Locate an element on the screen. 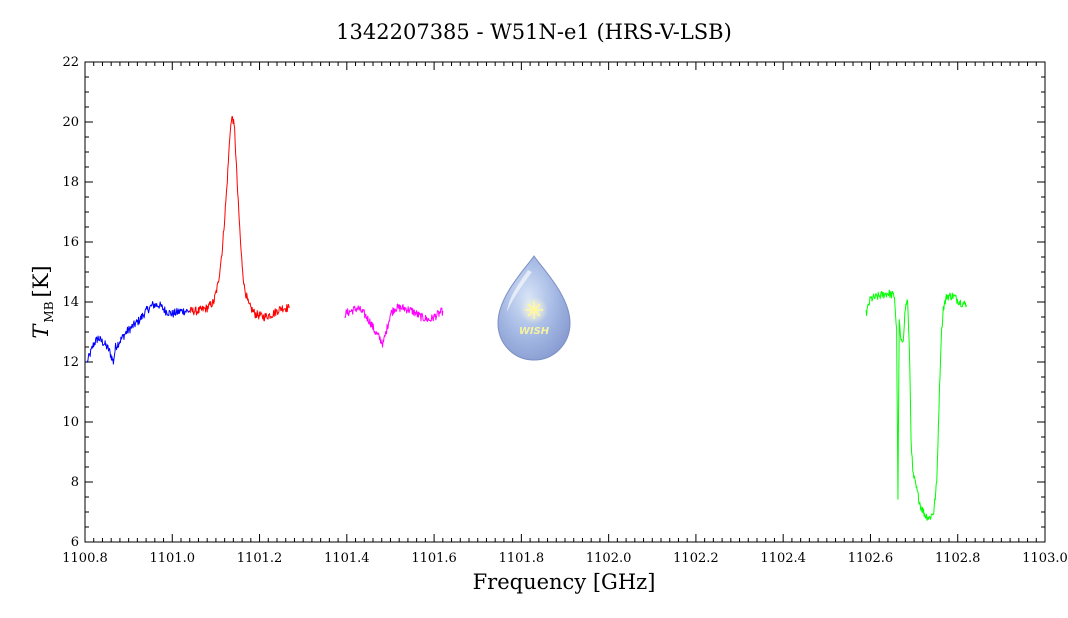 Image resolution: width=1068 pixels, height=618 pixels. y-axis-label: TMB [K] is located at coordinates (42, 301).